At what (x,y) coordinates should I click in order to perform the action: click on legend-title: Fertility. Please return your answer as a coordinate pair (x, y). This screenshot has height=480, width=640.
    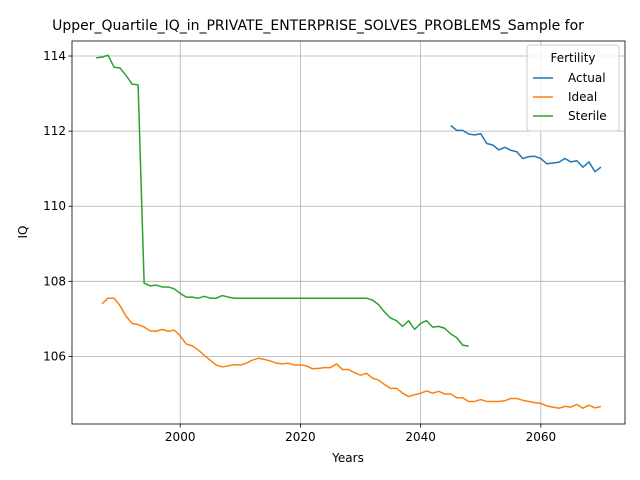
    Looking at the image, I should click on (572, 58).